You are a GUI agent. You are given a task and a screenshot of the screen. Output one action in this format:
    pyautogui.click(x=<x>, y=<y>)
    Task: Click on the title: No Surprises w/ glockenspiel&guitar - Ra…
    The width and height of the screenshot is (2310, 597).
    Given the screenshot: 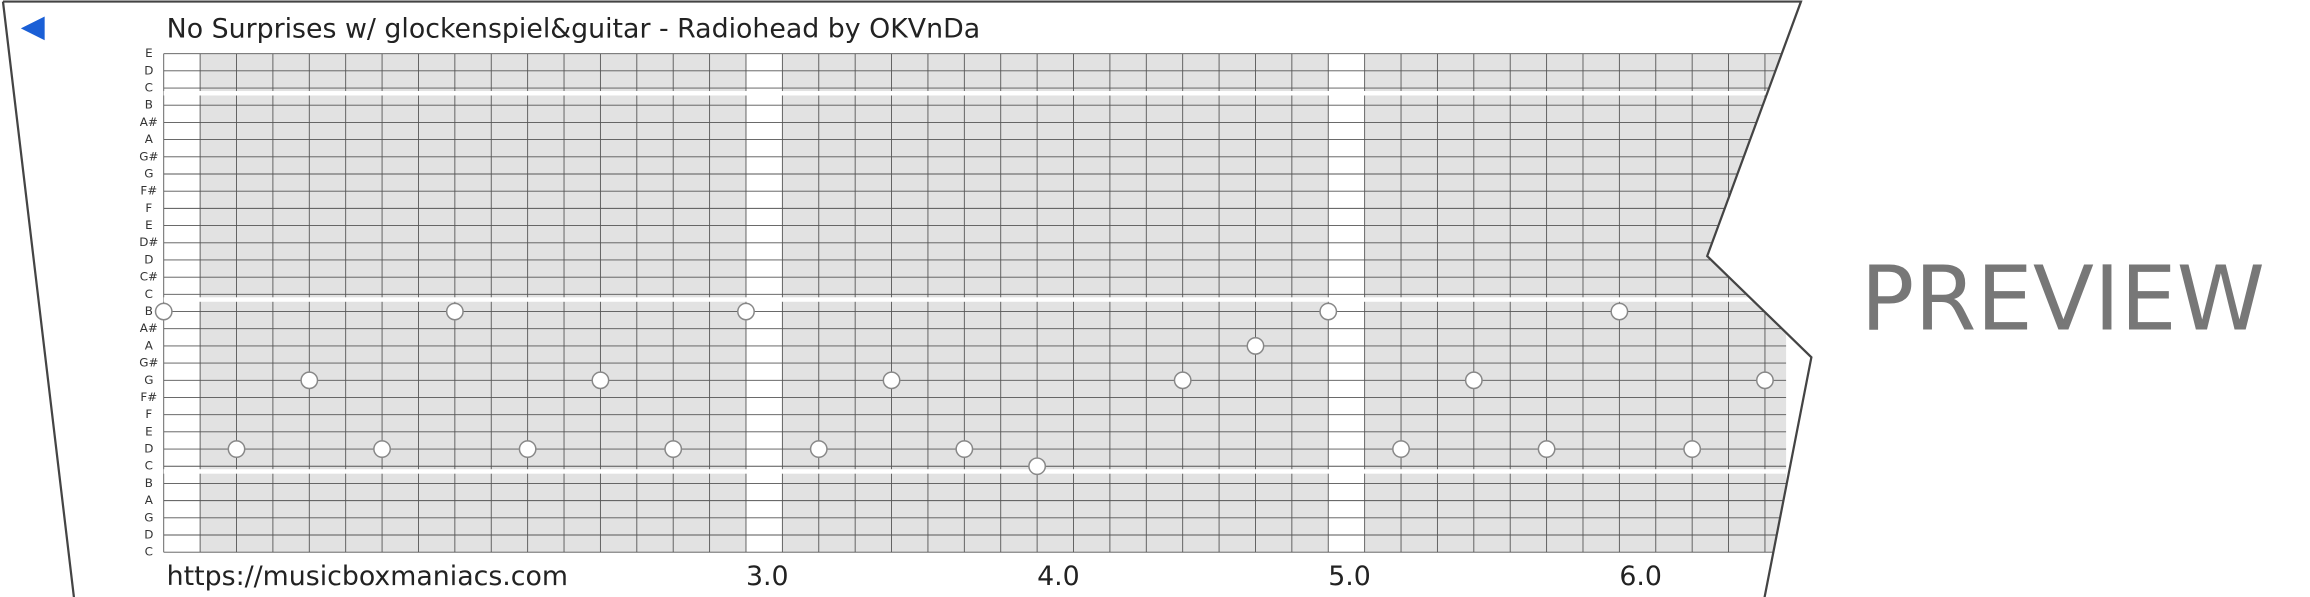 What is the action you would take?
    pyautogui.click(x=573, y=28)
    